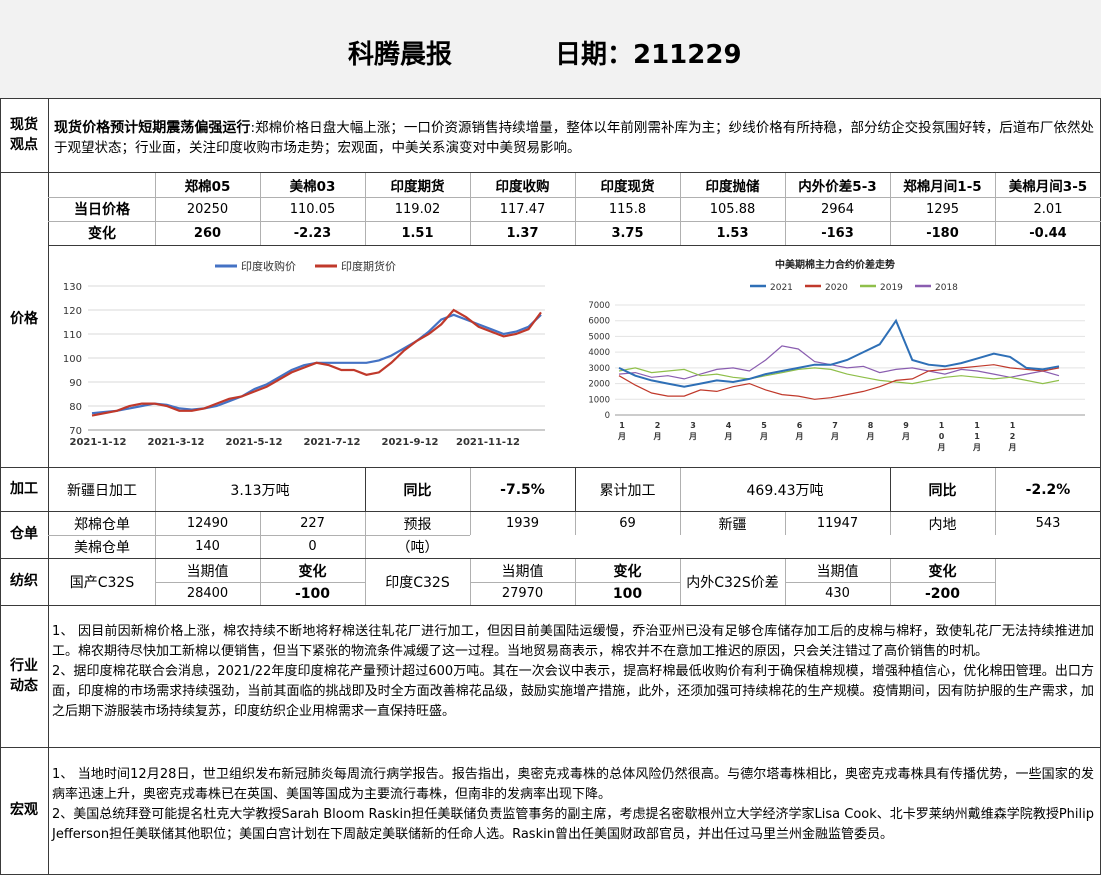 This screenshot has height=875, width=1101. Describe the element at coordinates (24, 810) in the screenshot. I see `section-label-macro: 宏观` at that location.